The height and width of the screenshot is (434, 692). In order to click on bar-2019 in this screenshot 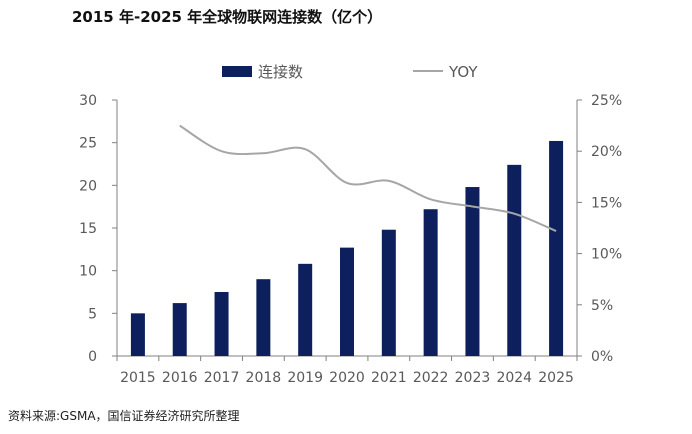, I will do `click(305, 309)`.